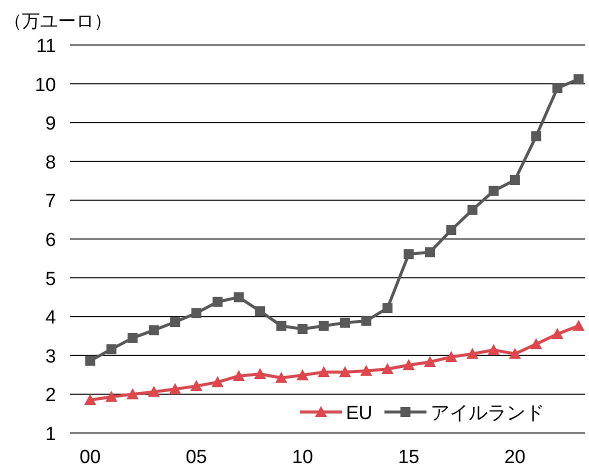 This screenshot has width=589, height=471. Describe the element at coordinates (90, 457) in the screenshot. I see `x-tick-label: 00` at that location.